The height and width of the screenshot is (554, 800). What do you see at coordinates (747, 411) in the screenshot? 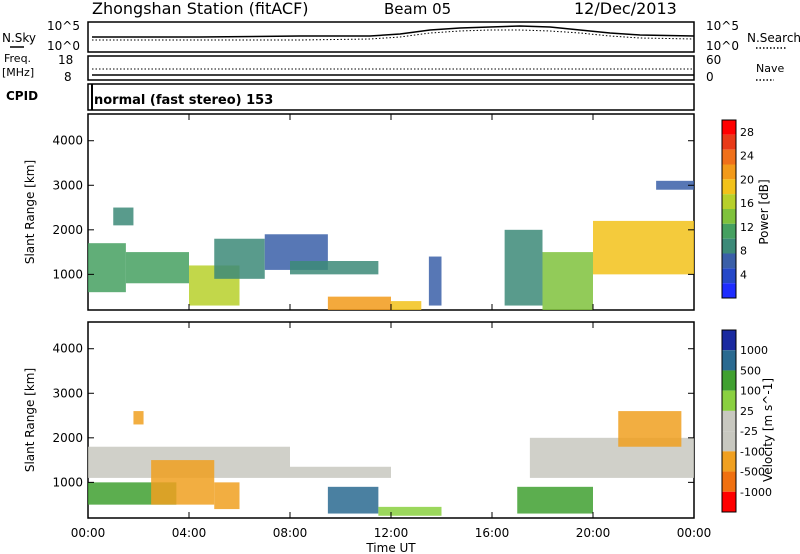
I see `velocity-colorbar-tick: 25` at bounding box center [747, 411].